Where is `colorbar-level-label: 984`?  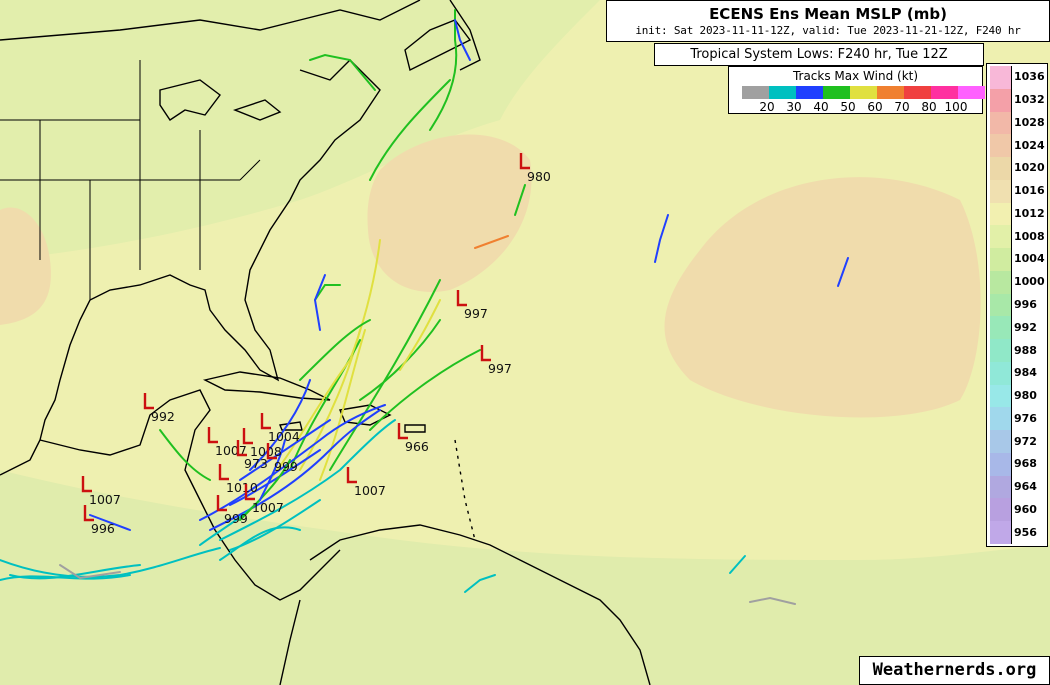 colorbar-level-label: 984 is located at coordinates (1025, 373).